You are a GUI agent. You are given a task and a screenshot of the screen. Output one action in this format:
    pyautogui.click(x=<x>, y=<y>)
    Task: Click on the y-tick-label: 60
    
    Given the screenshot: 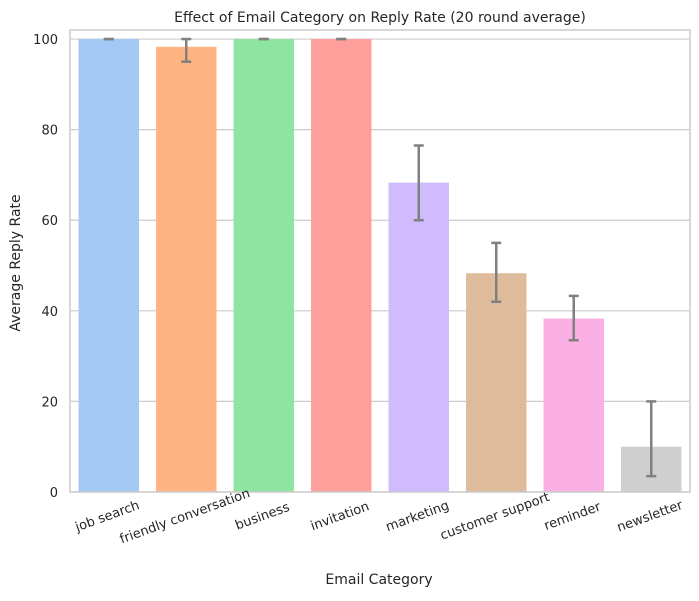 What is the action you would take?
    pyautogui.click(x=49, y=221)
    